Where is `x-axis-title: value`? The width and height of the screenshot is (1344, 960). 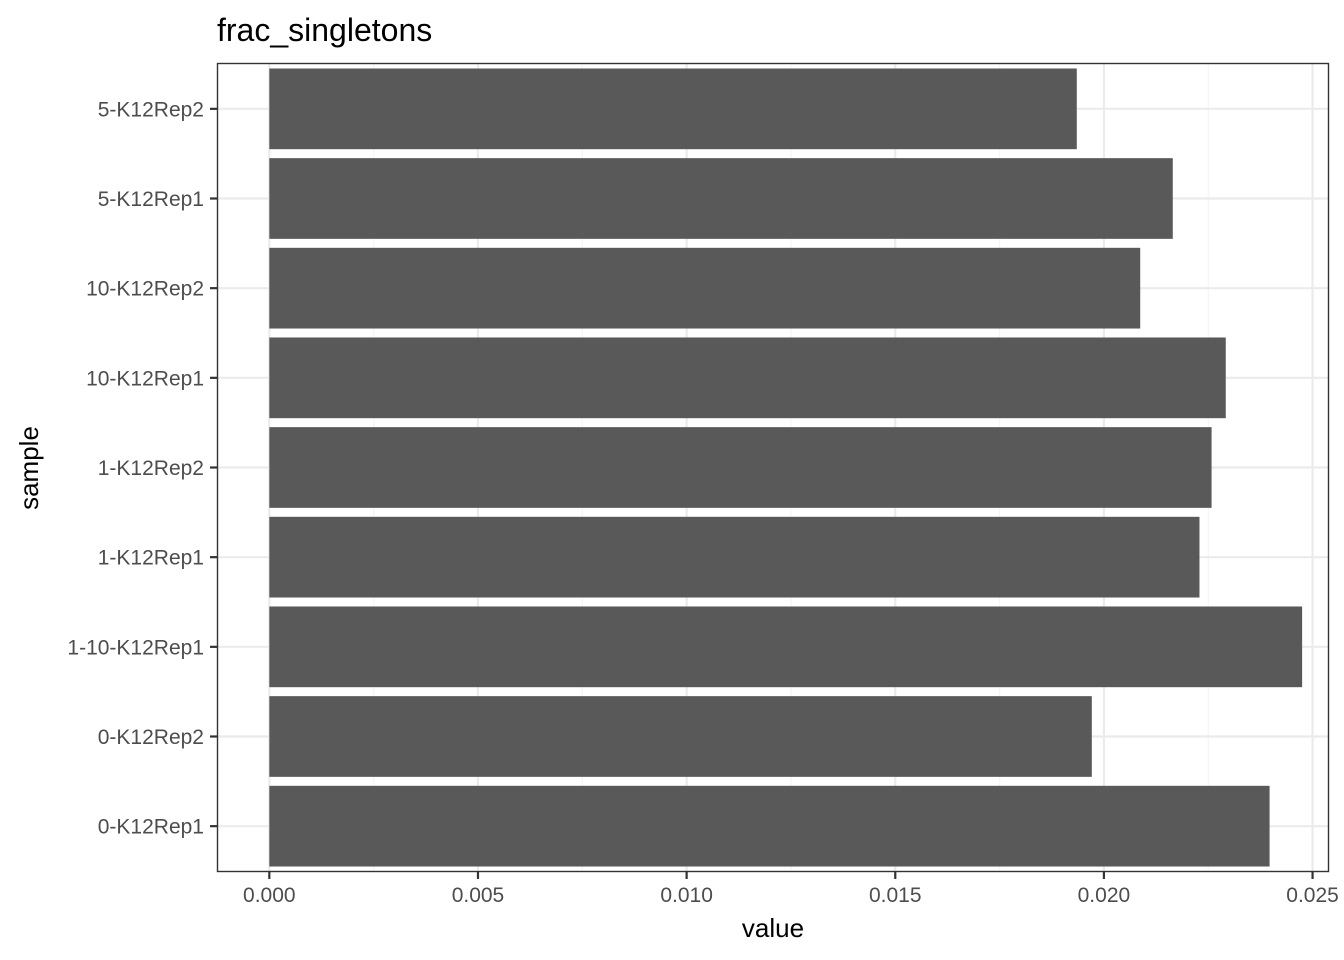
x-axis-title: value is located at coordinates (773, 928).